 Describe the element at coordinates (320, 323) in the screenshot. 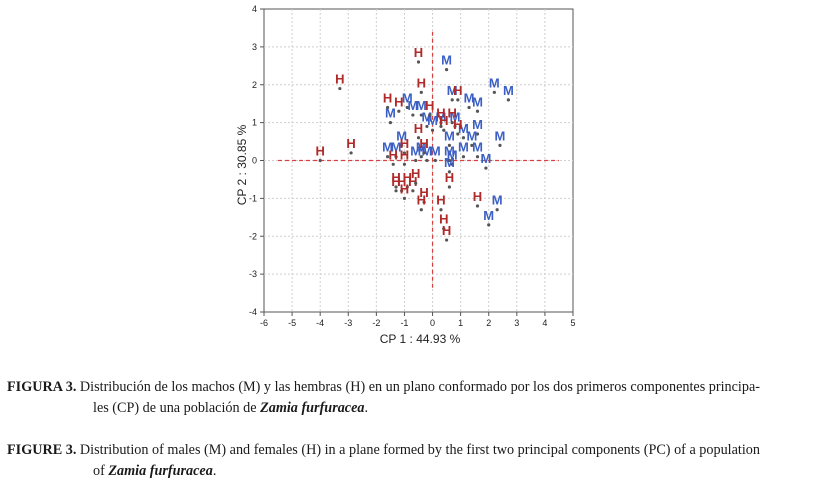

I see `x-tick-label: -4` at that location.